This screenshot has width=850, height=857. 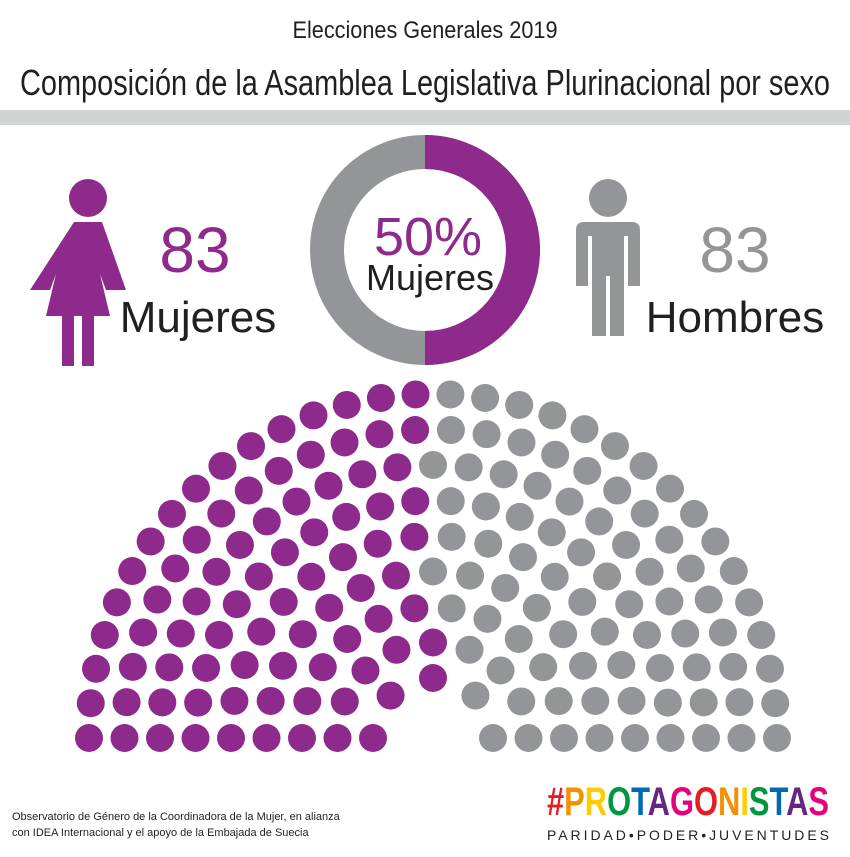 What do you see at coordinates (198, 317) in the screenshot?
I see `women-label: Mujeres` at bounding box center [198, 317].